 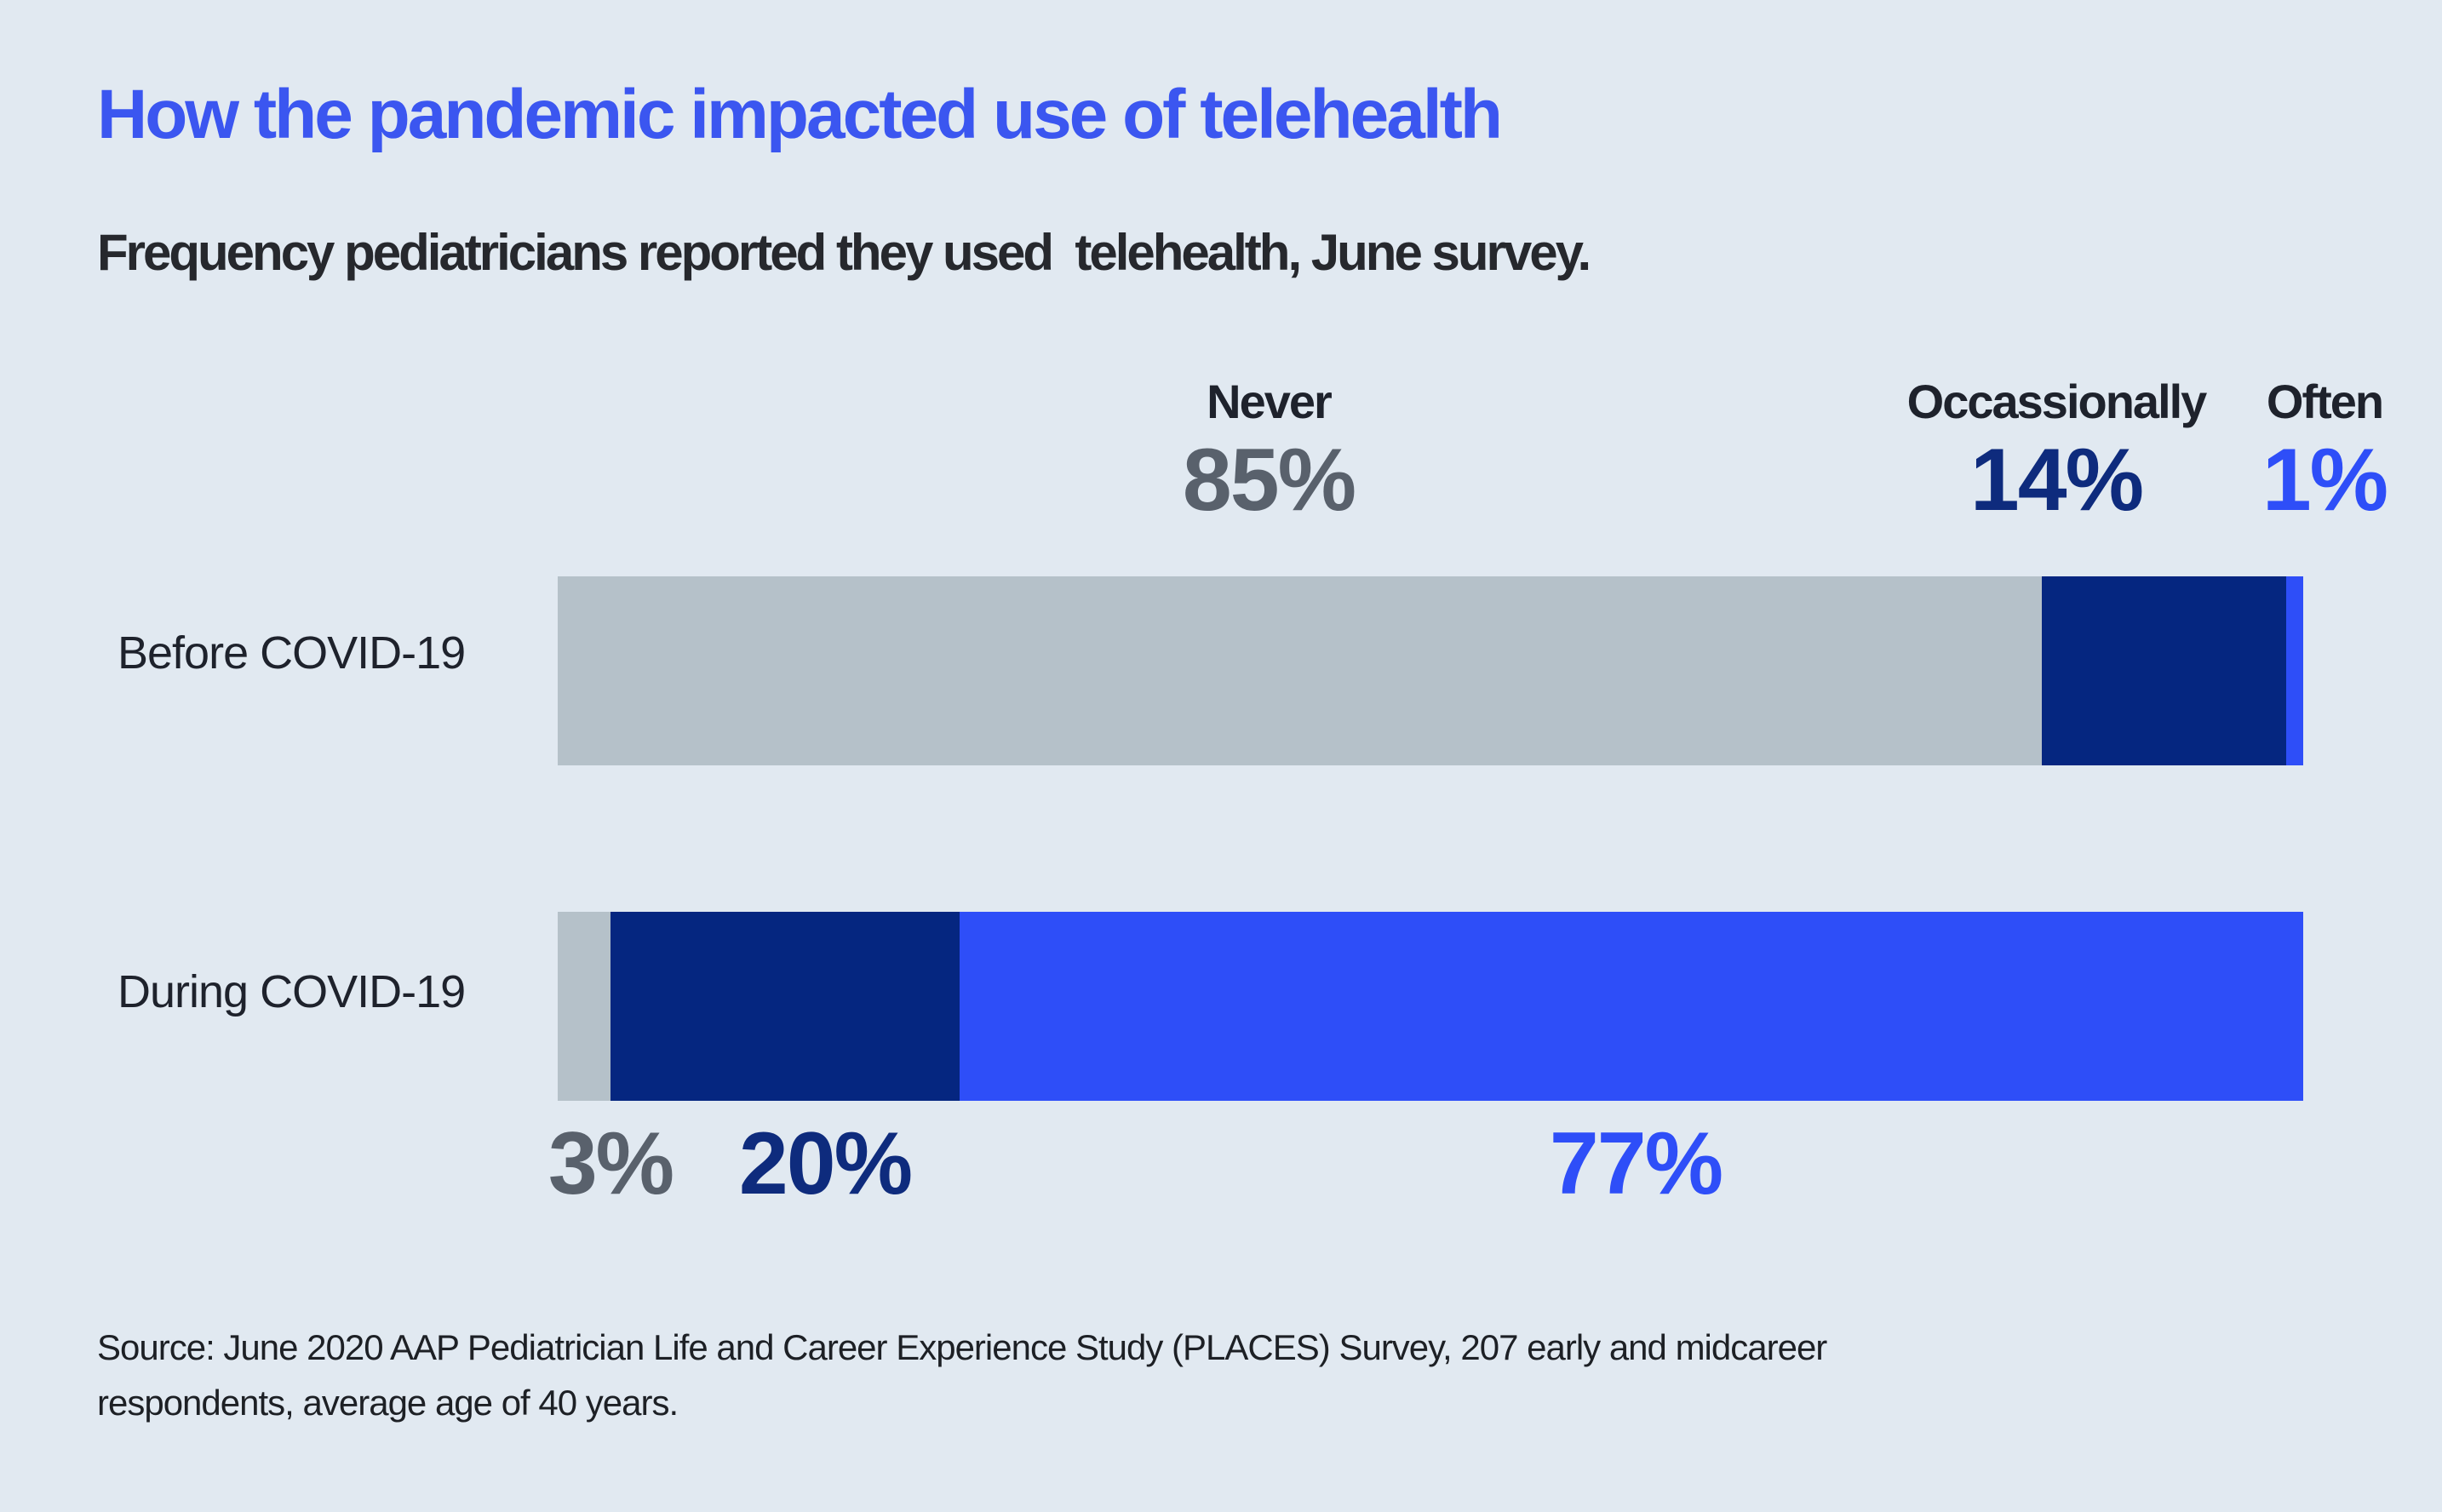 I want to click on bar-segment-never-row1, so click(x=1300, y=670).